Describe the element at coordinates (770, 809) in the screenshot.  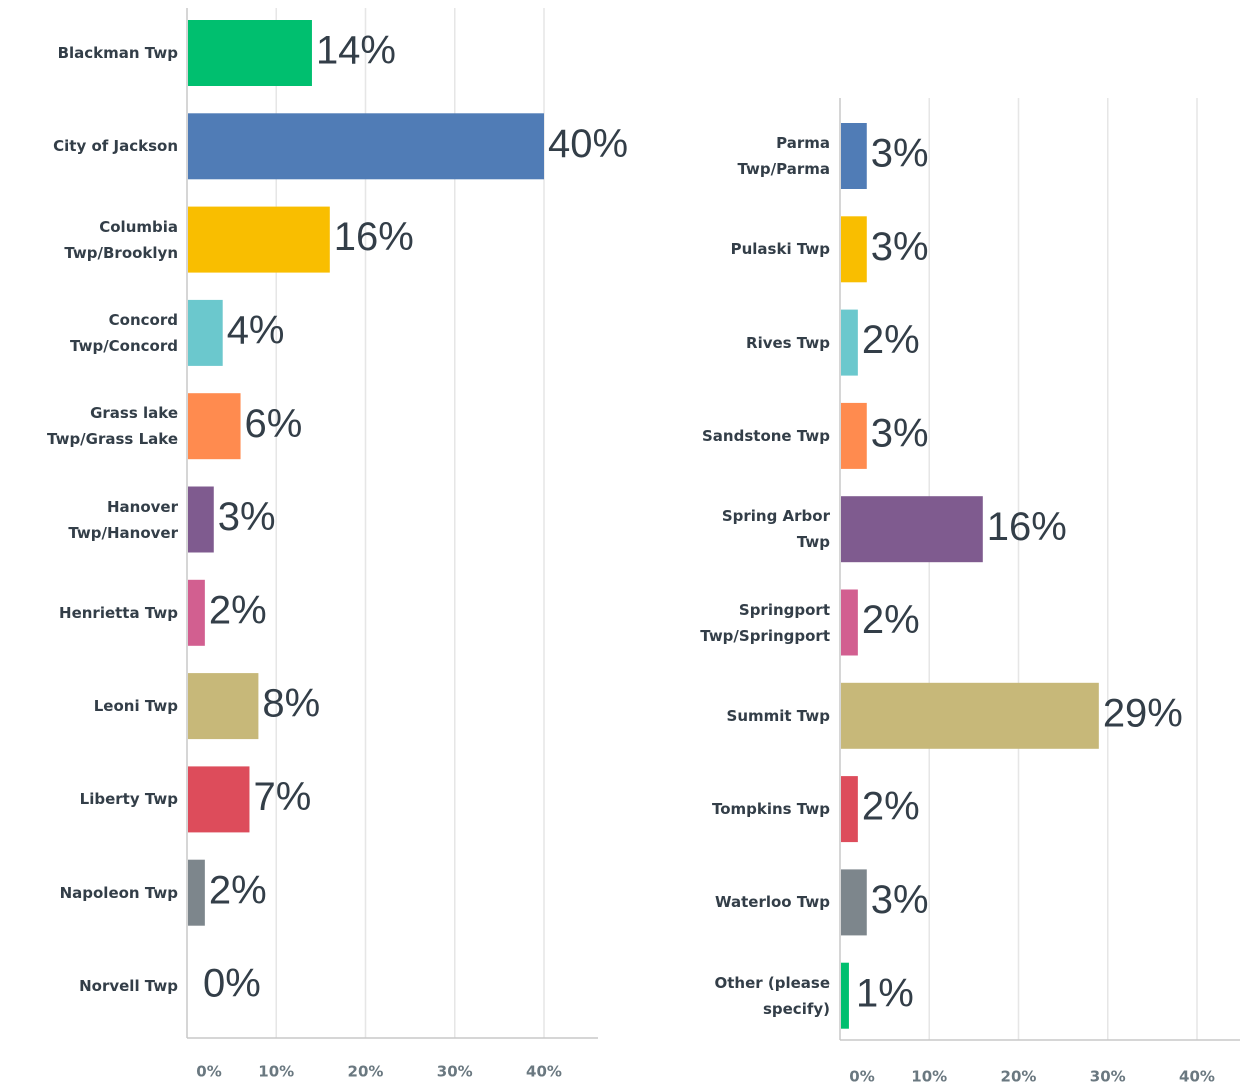
I see `category-label: Tompkins Twp` at that location.